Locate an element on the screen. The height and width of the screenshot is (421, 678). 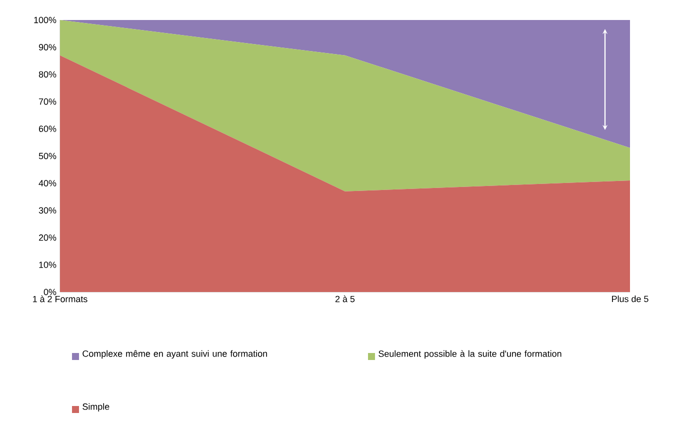
y-tick-label: 40% is located at coordinates (47, 183).